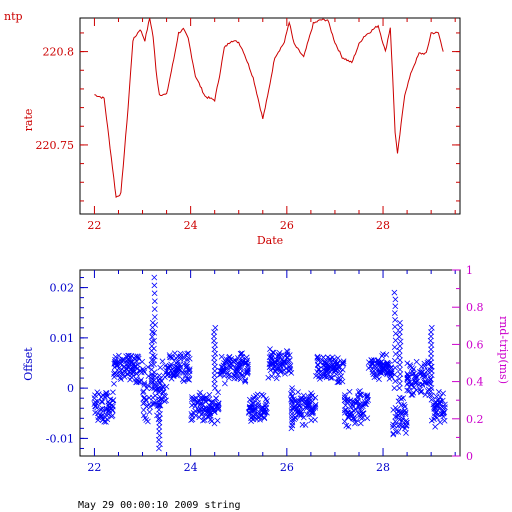  I want to click on rate-y-tick-label: 220.8, so click(59, 52).